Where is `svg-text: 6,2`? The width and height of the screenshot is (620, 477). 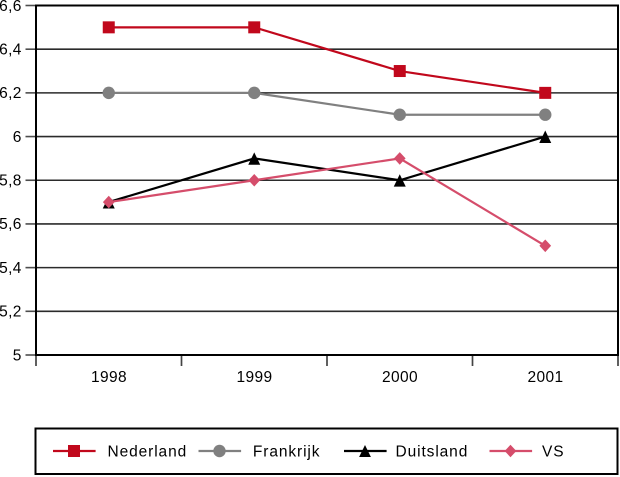
svg-text: 6,2 is located at coordinates (11, 93).